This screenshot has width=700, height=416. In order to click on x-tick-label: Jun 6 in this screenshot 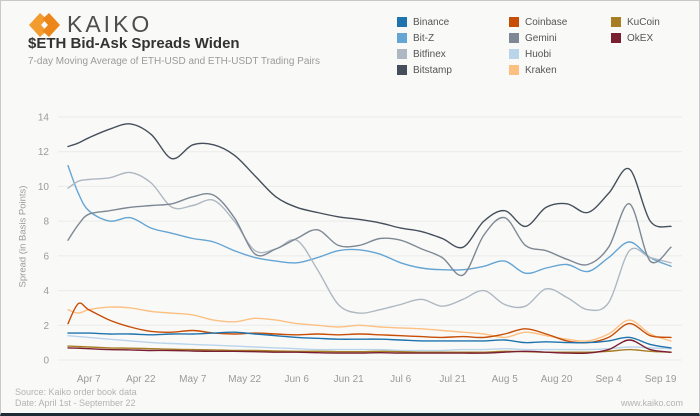, I will do `click(296, 379)`.